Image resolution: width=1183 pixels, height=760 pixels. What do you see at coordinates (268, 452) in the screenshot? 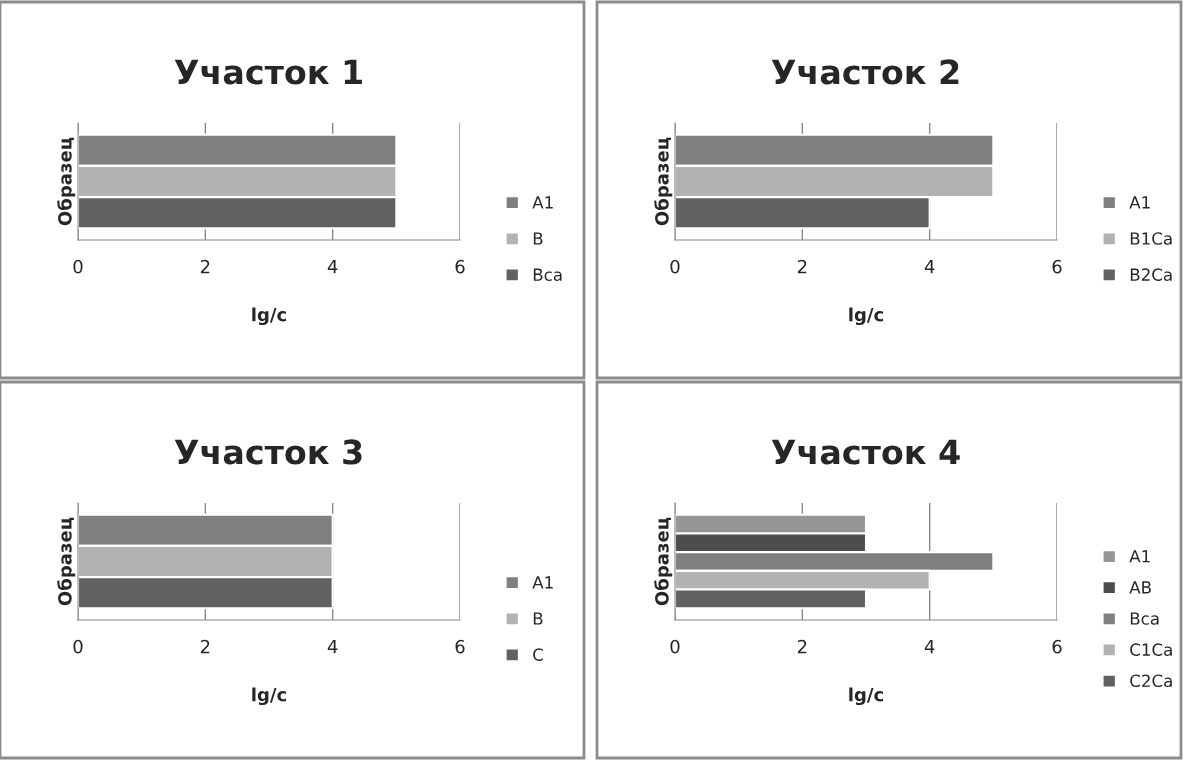
I see `chart-title: Участок 3` at bounding box center [268, 452].